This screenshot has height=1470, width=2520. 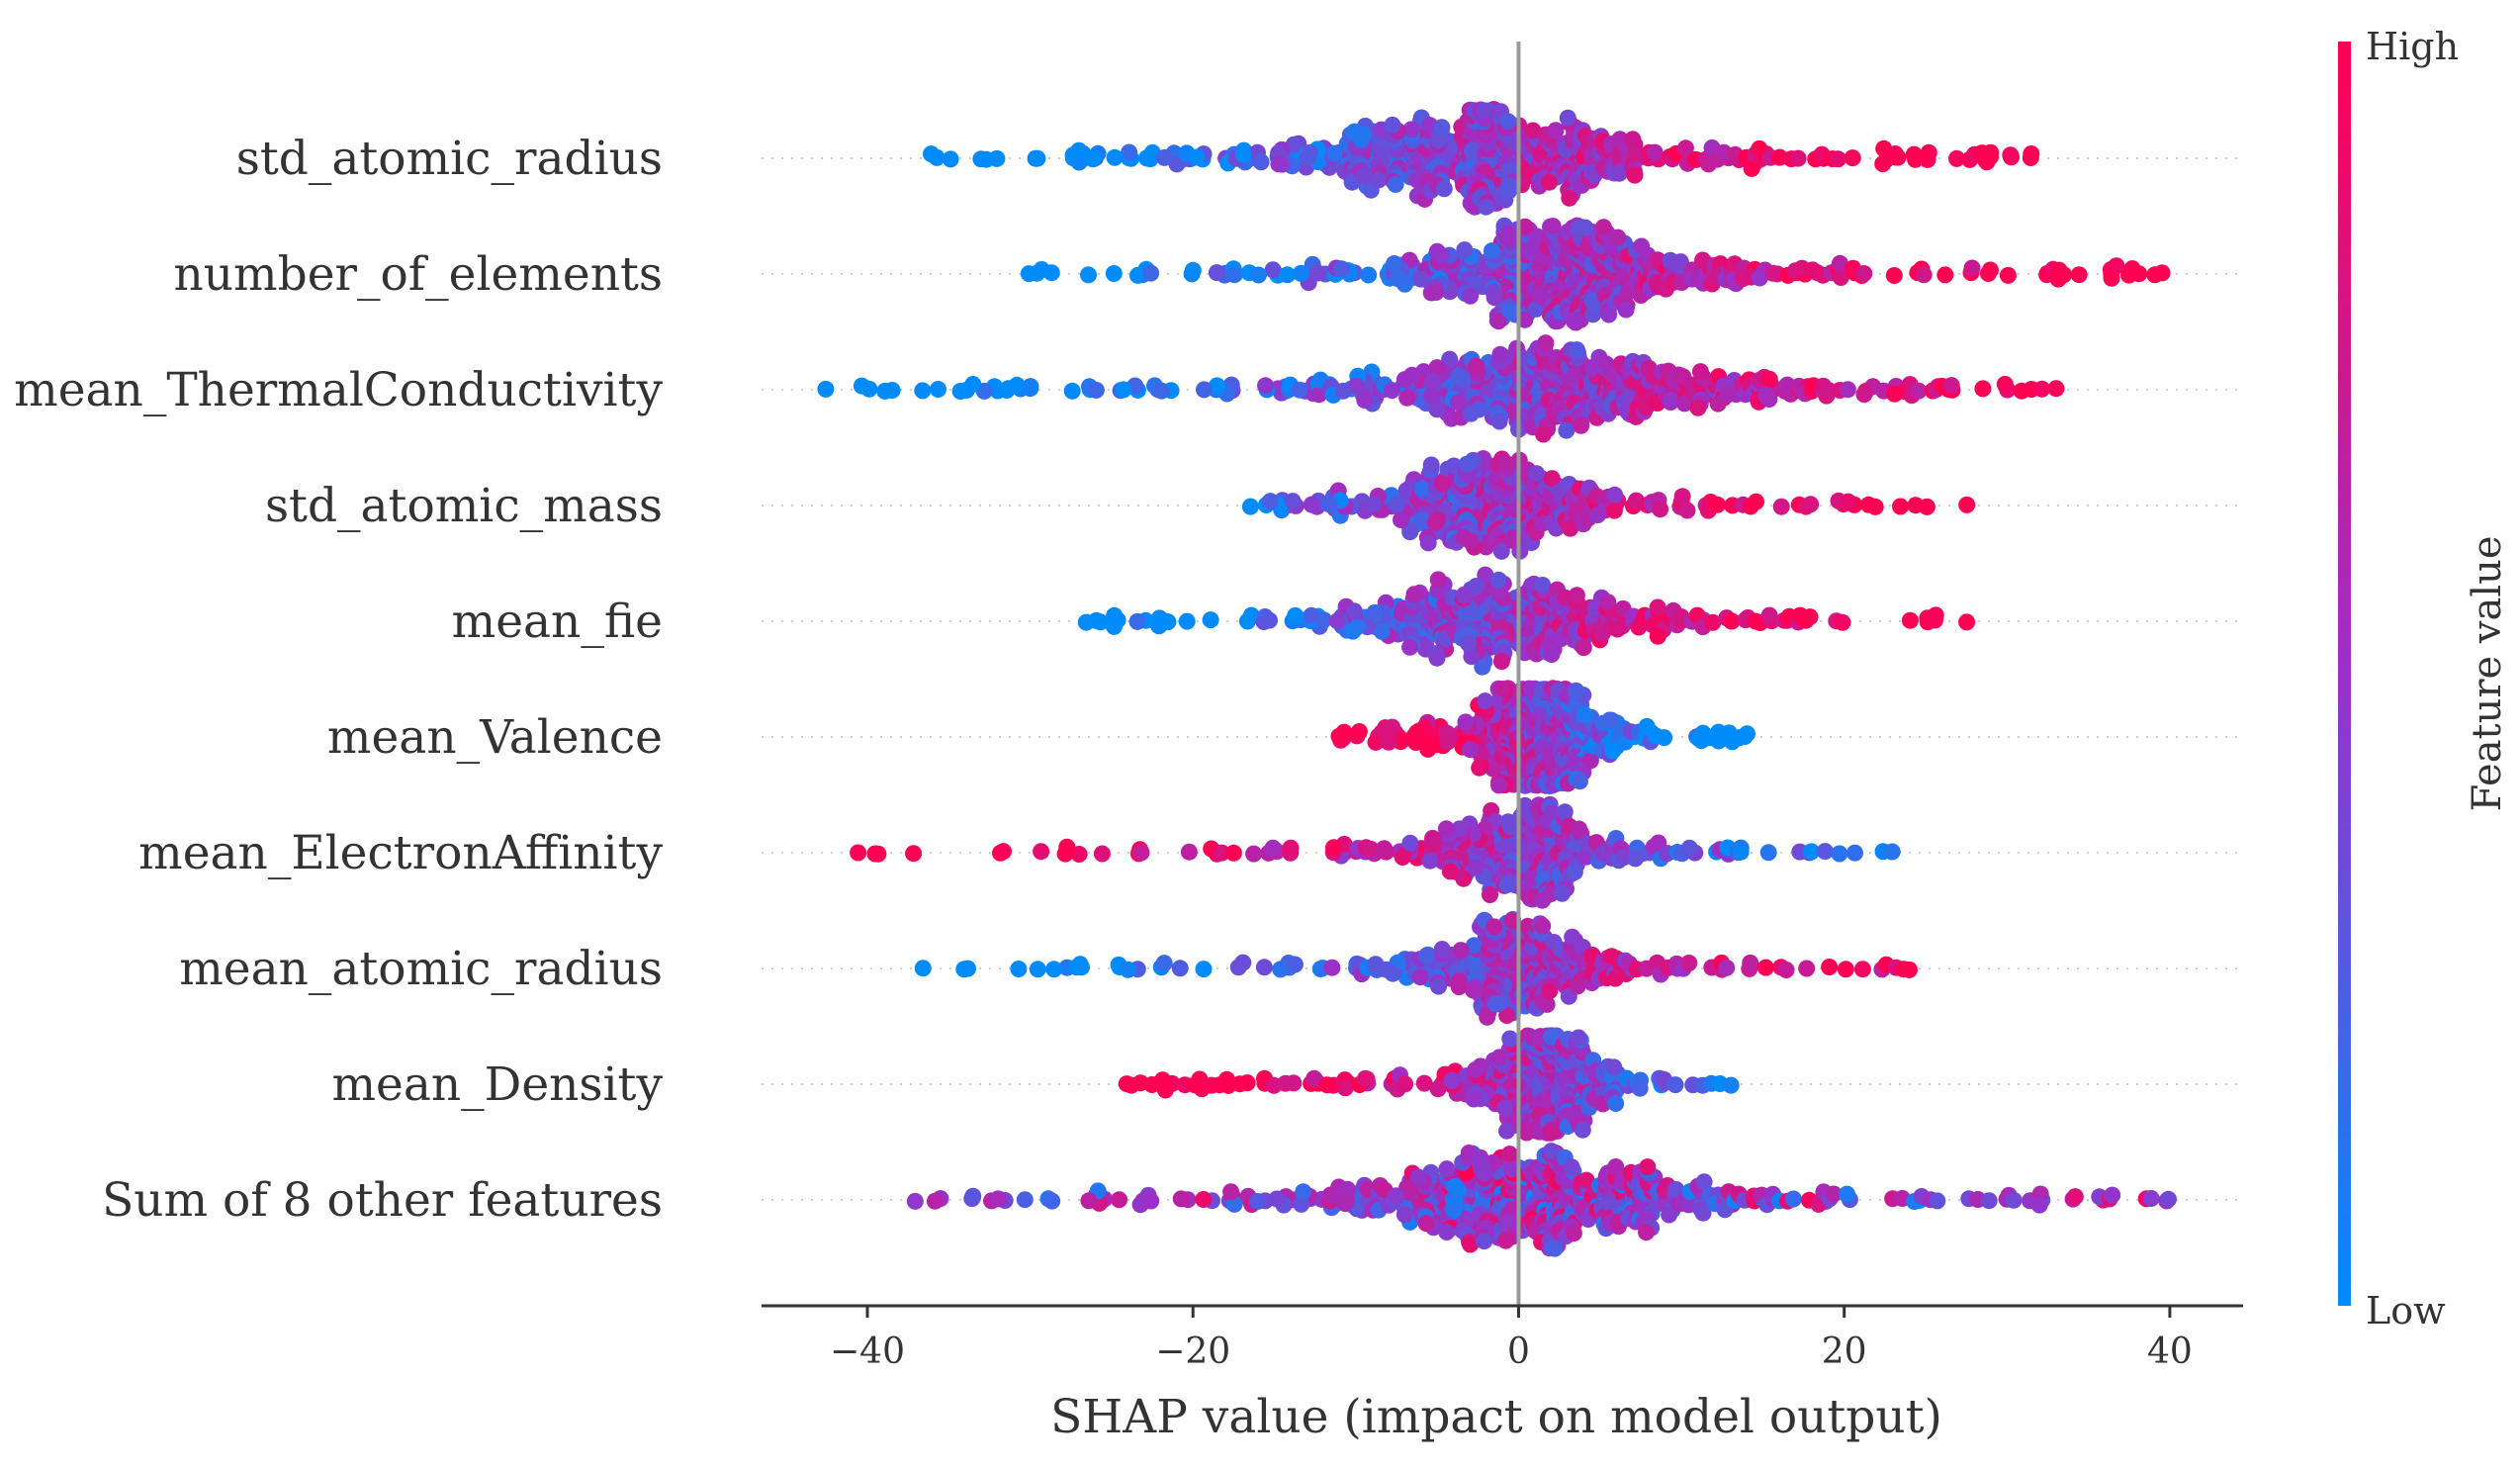 What do you see at coordinates (400, 853) in the screenshot?
I see `feature-label: mean_ElectronAffinity` at bounding box center [400, 853].